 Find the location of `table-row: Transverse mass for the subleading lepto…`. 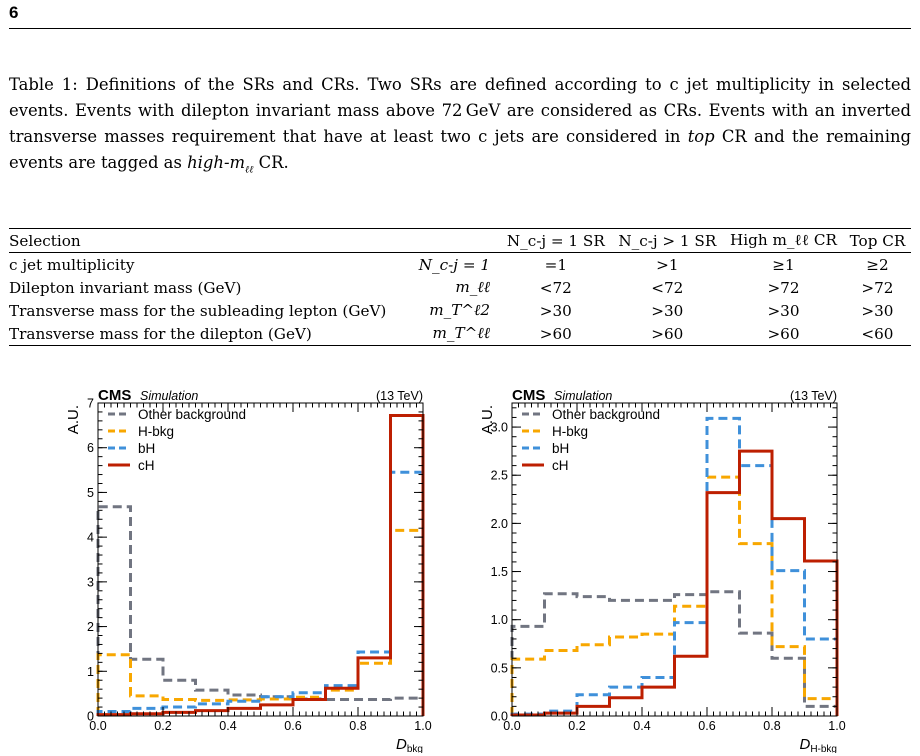

table-row: Transverse mass for the subleading lepto… is located at coordinates (460, 310).